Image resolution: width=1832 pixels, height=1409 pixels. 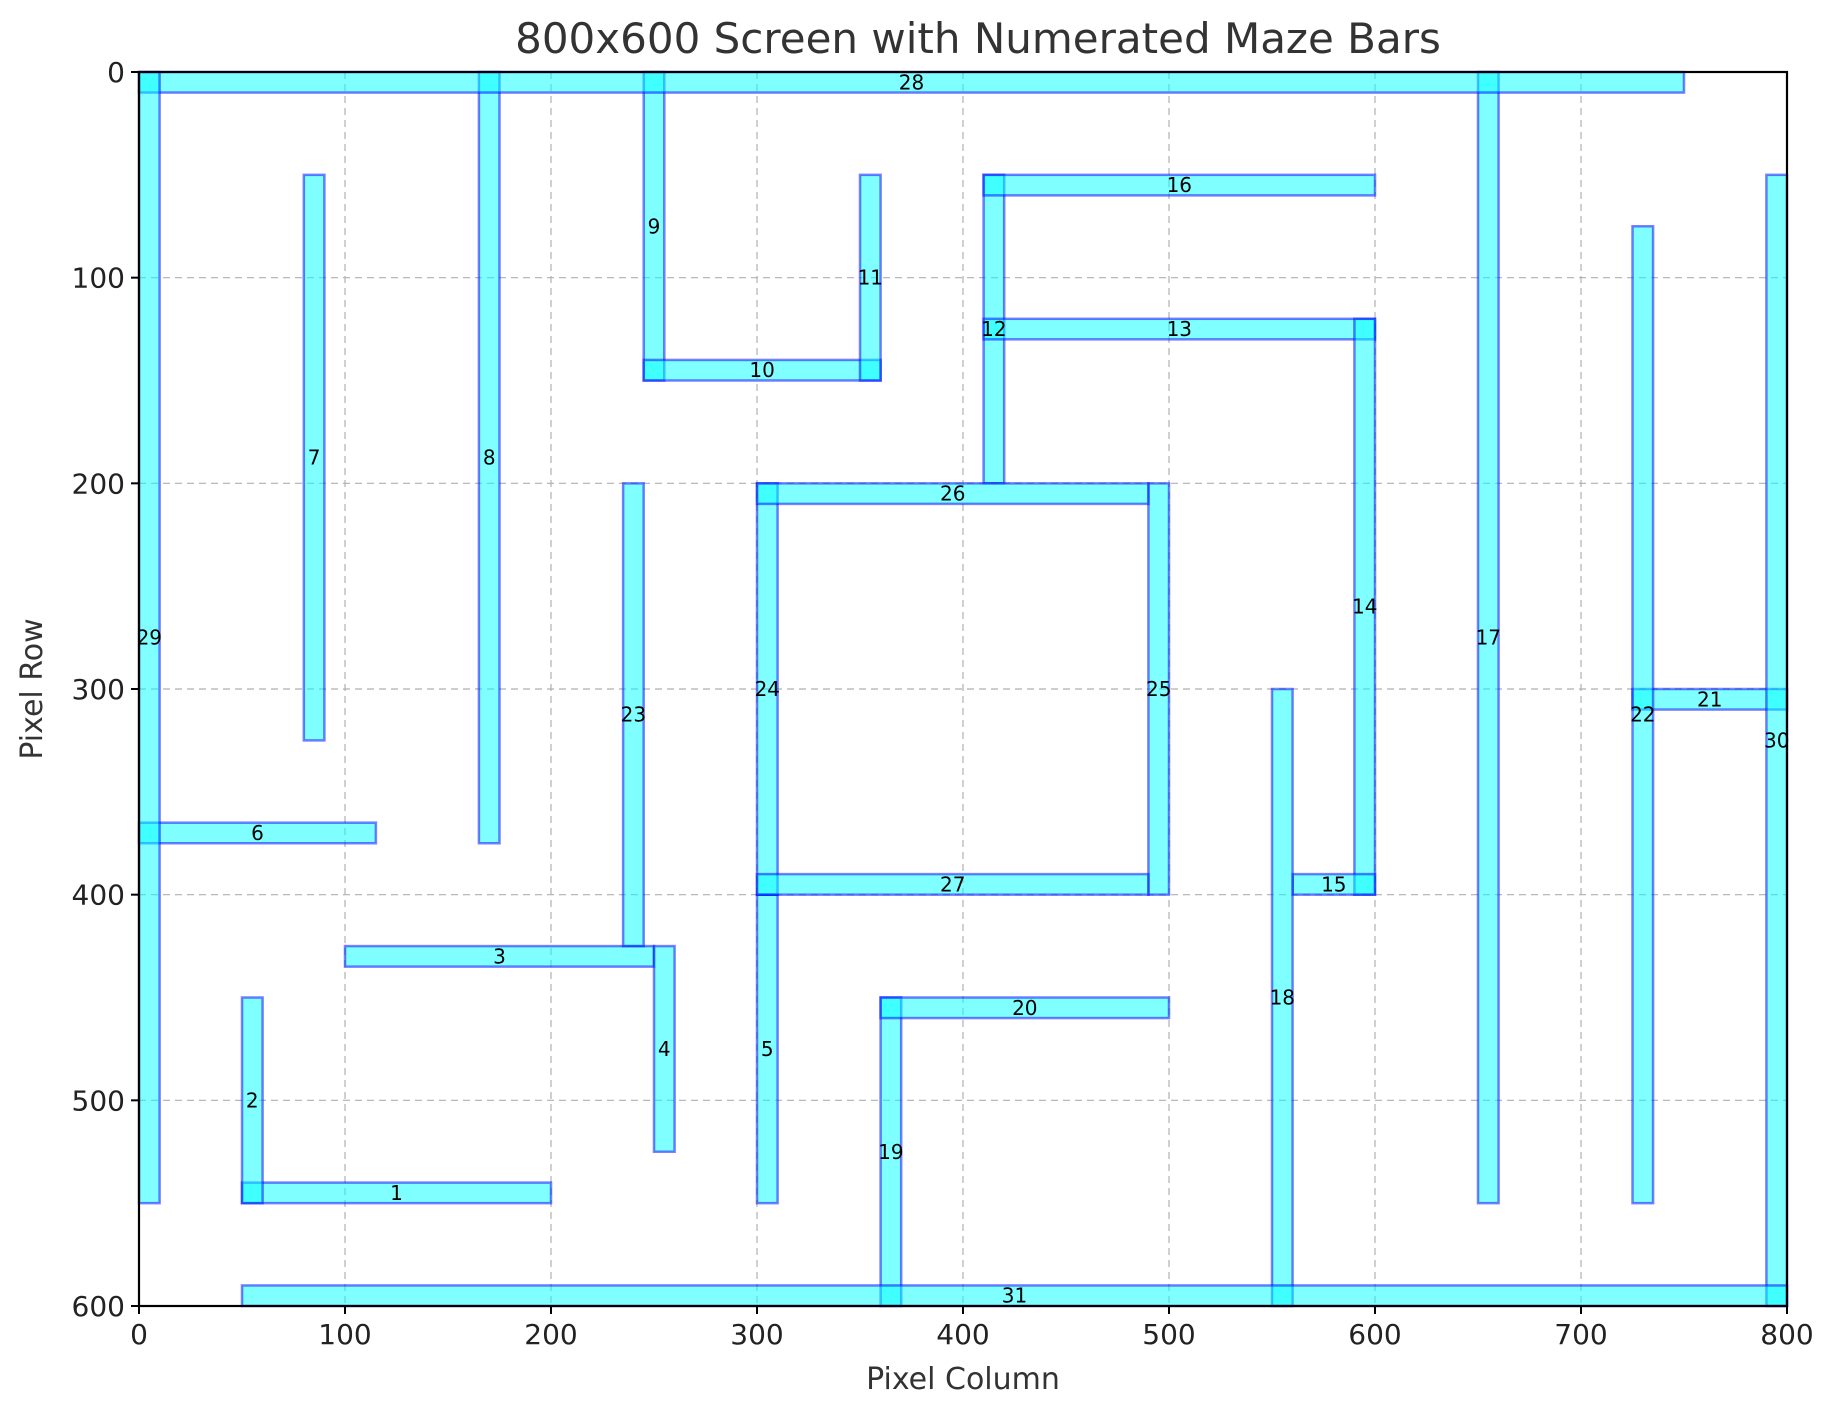 What do you see at coordinates (767, 689) in the screenshot?
I see `maze-bar-label-24: 24` at bounding box center [767, 689].